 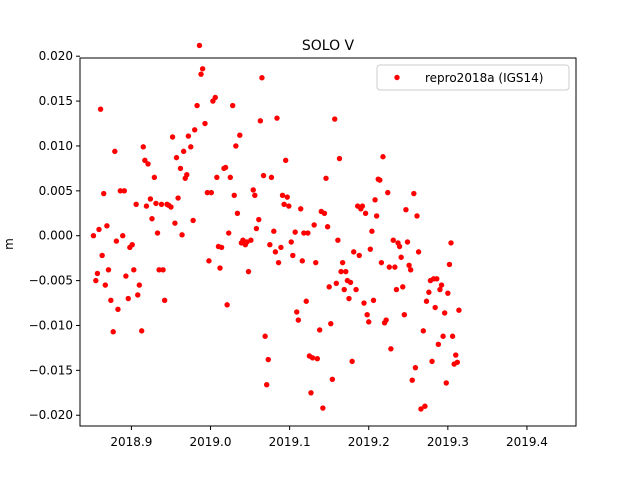 What do you see at coordinates (9, 244) in the screenshot?
I see `y-axis-label: m` at bounding box center [9, 244].